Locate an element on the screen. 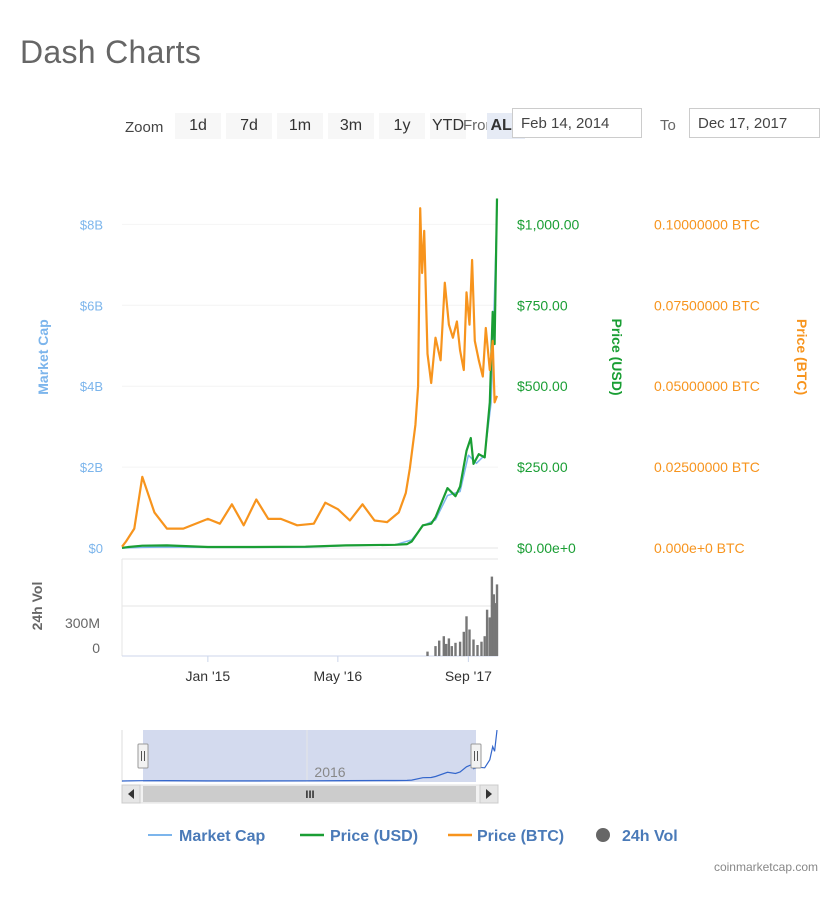 The height and width of the screenshot is (917, 840). navigator-year-label: 2016 is located at coordinates (329, 772).